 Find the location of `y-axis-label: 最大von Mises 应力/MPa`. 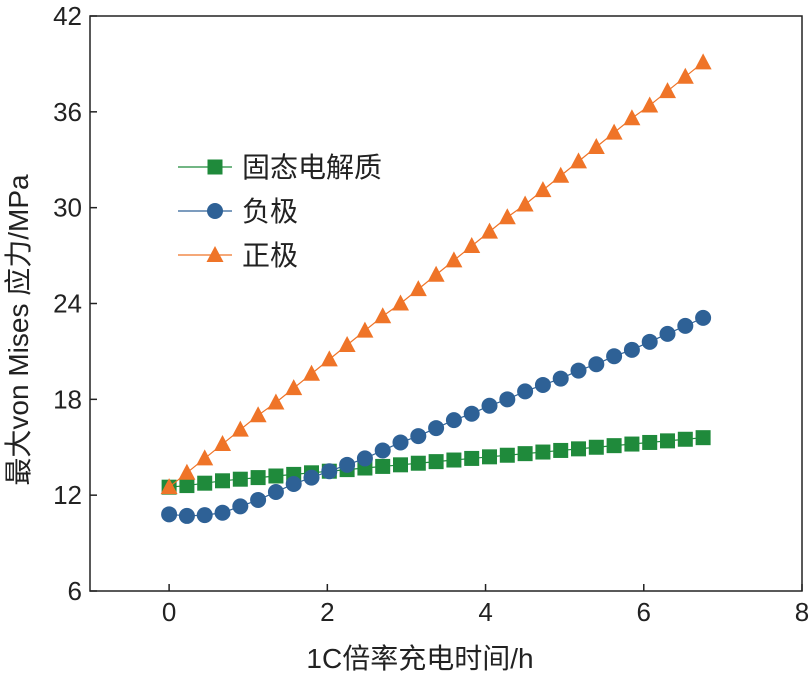

y-axis-label: 最大von Mises 应力/MPa is located at coordinates (18, 330).